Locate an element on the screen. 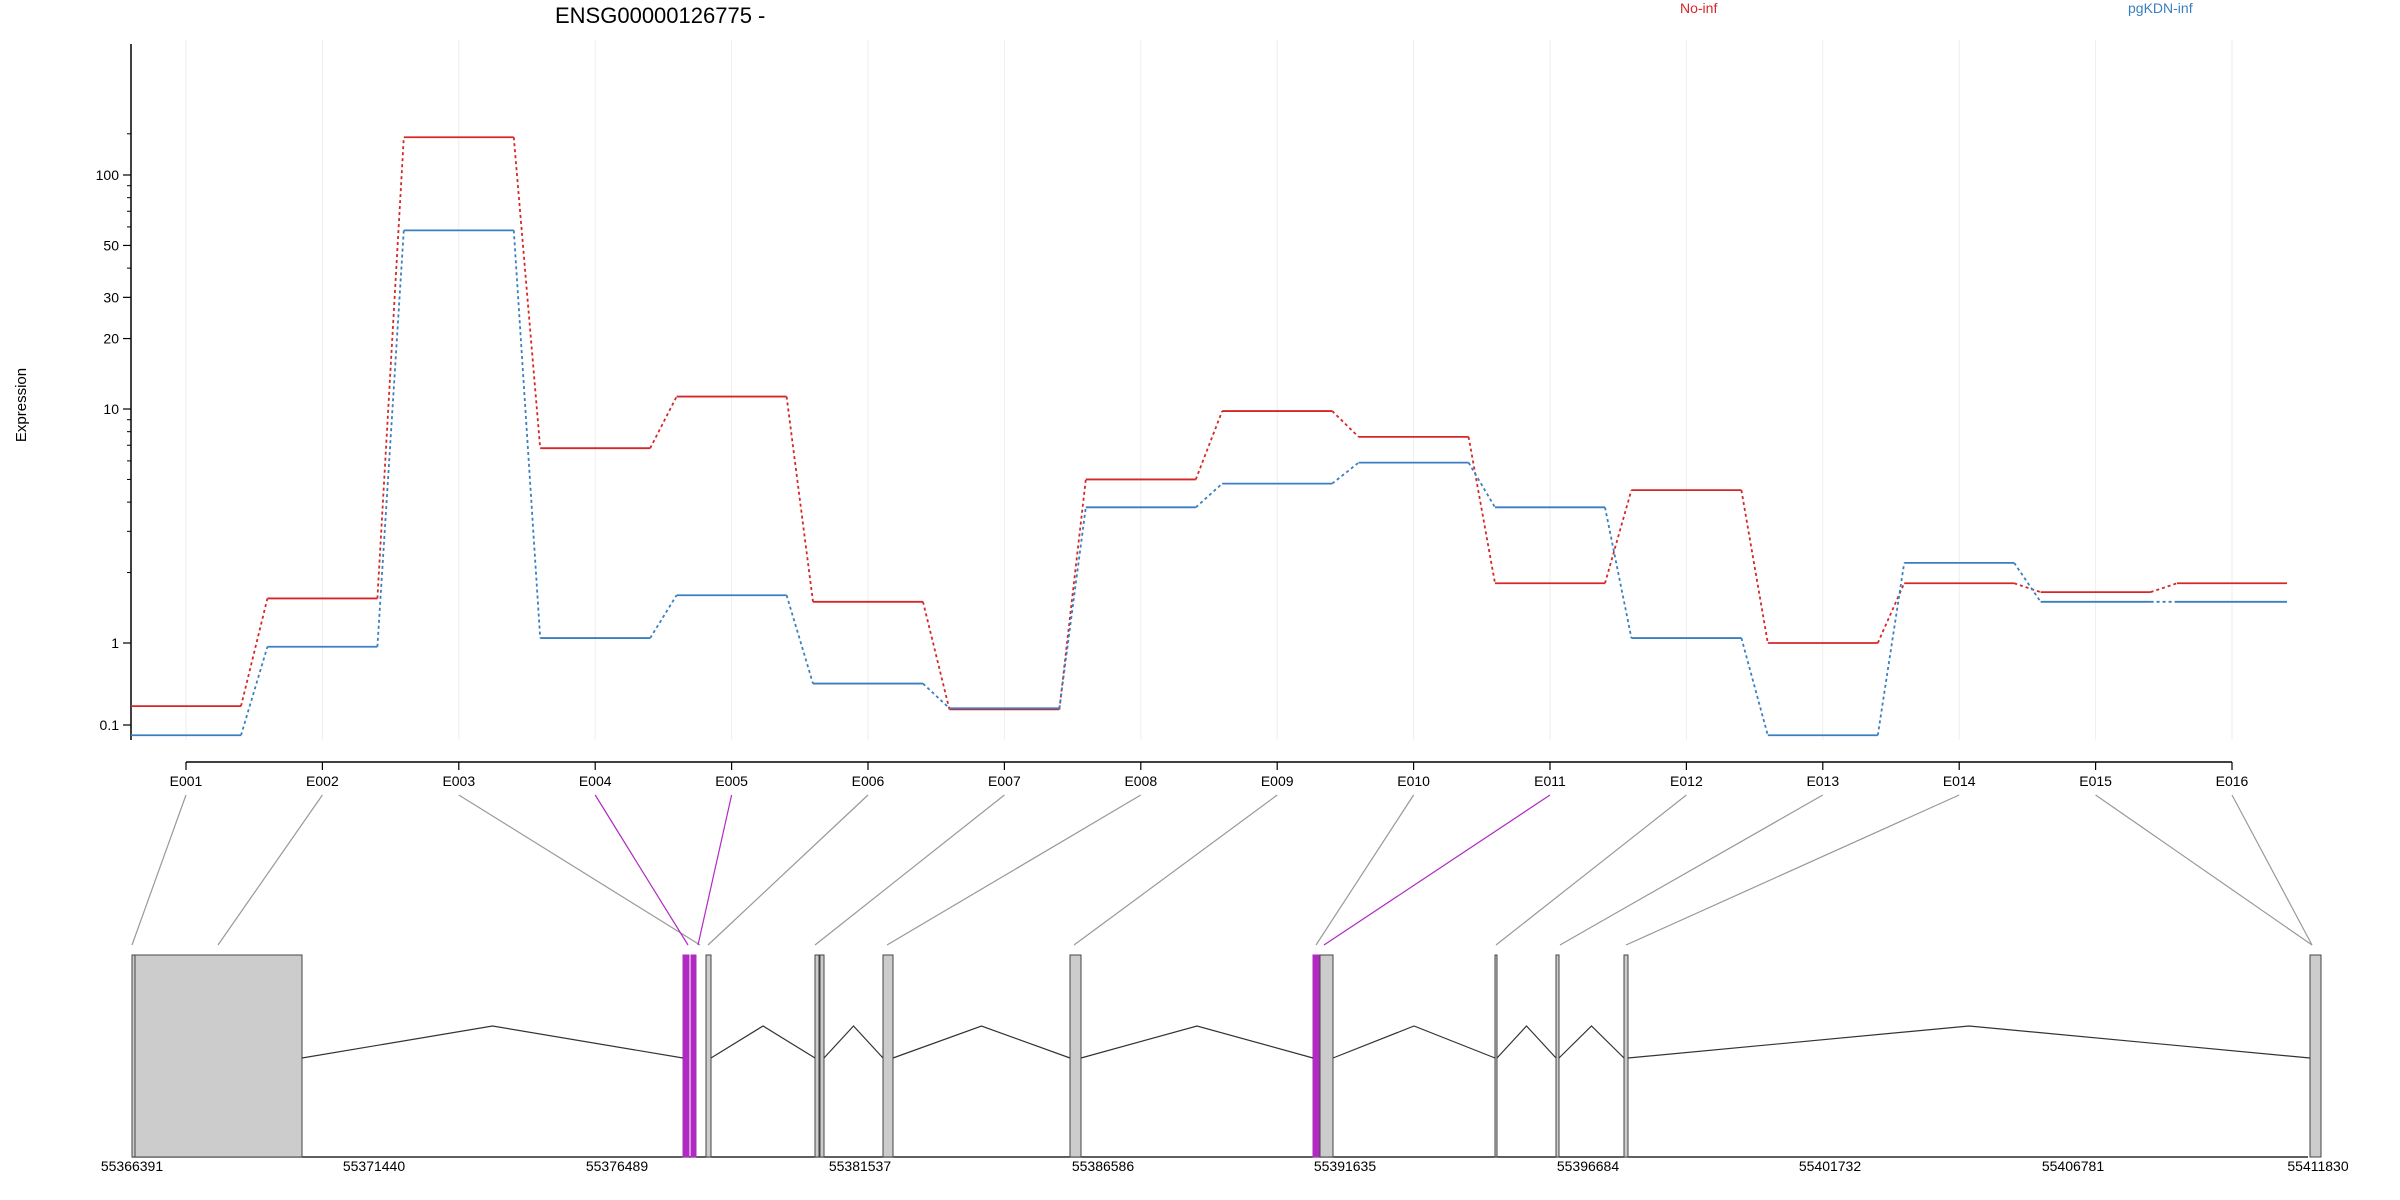 The width and height of the screenshot is (2400, 1200). legend-entry-no-inf: No-inf is located at coordinates (1698, 8).